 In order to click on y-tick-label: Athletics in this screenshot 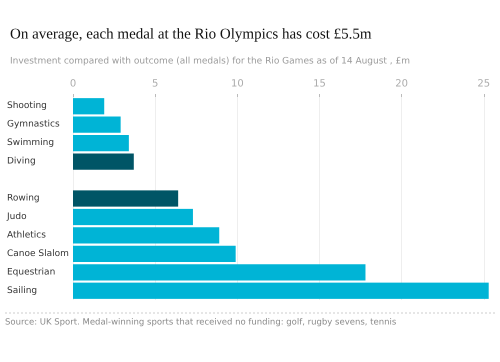, I will do `click(26, 235)`.